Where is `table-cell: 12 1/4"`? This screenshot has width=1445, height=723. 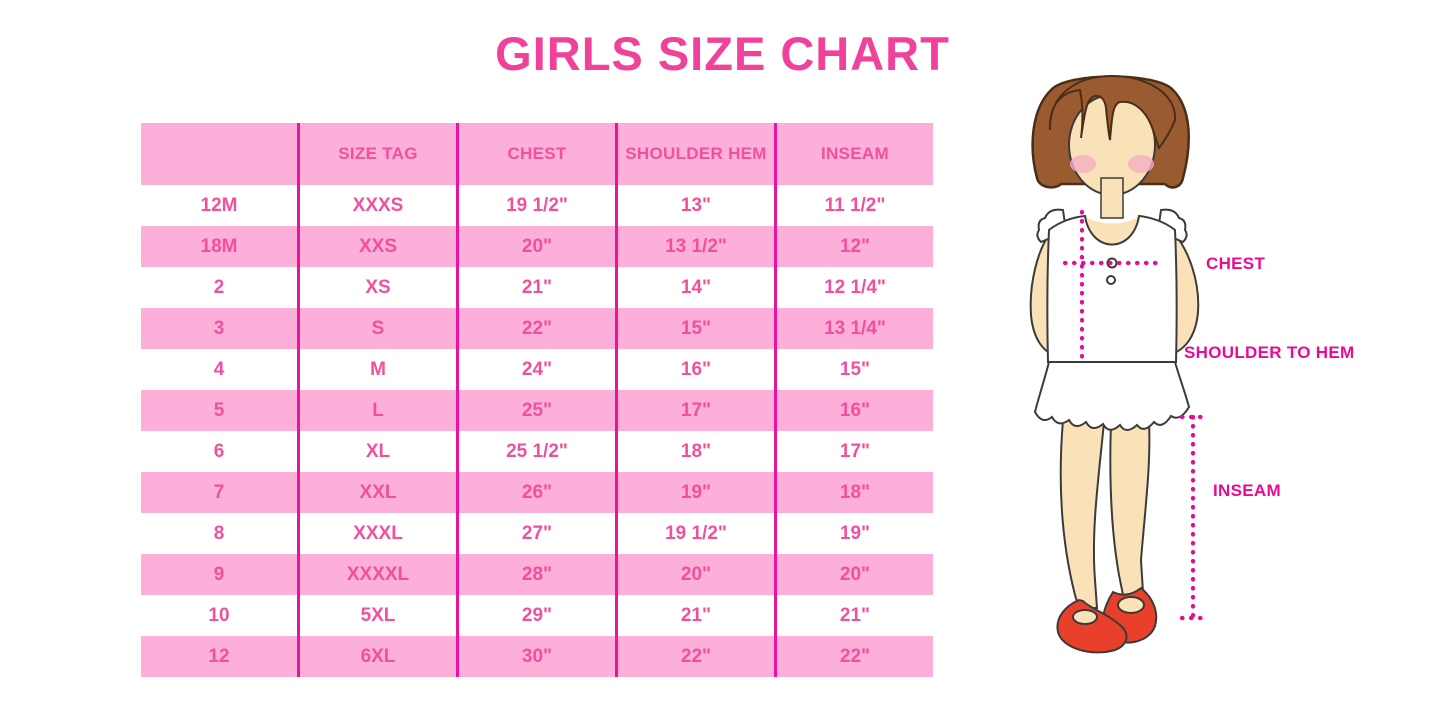 table-cell: 12 1/4" is located at coordinates (855, 287).